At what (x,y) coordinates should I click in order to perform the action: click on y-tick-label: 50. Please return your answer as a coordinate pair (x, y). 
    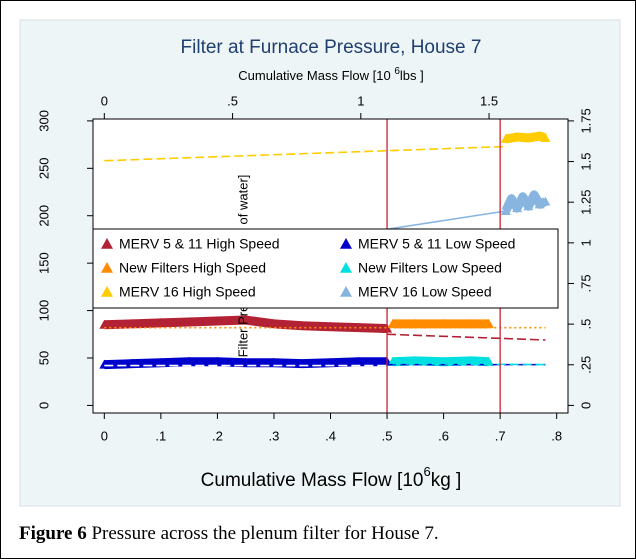
    Looking at the image, I should click on (43, 358).